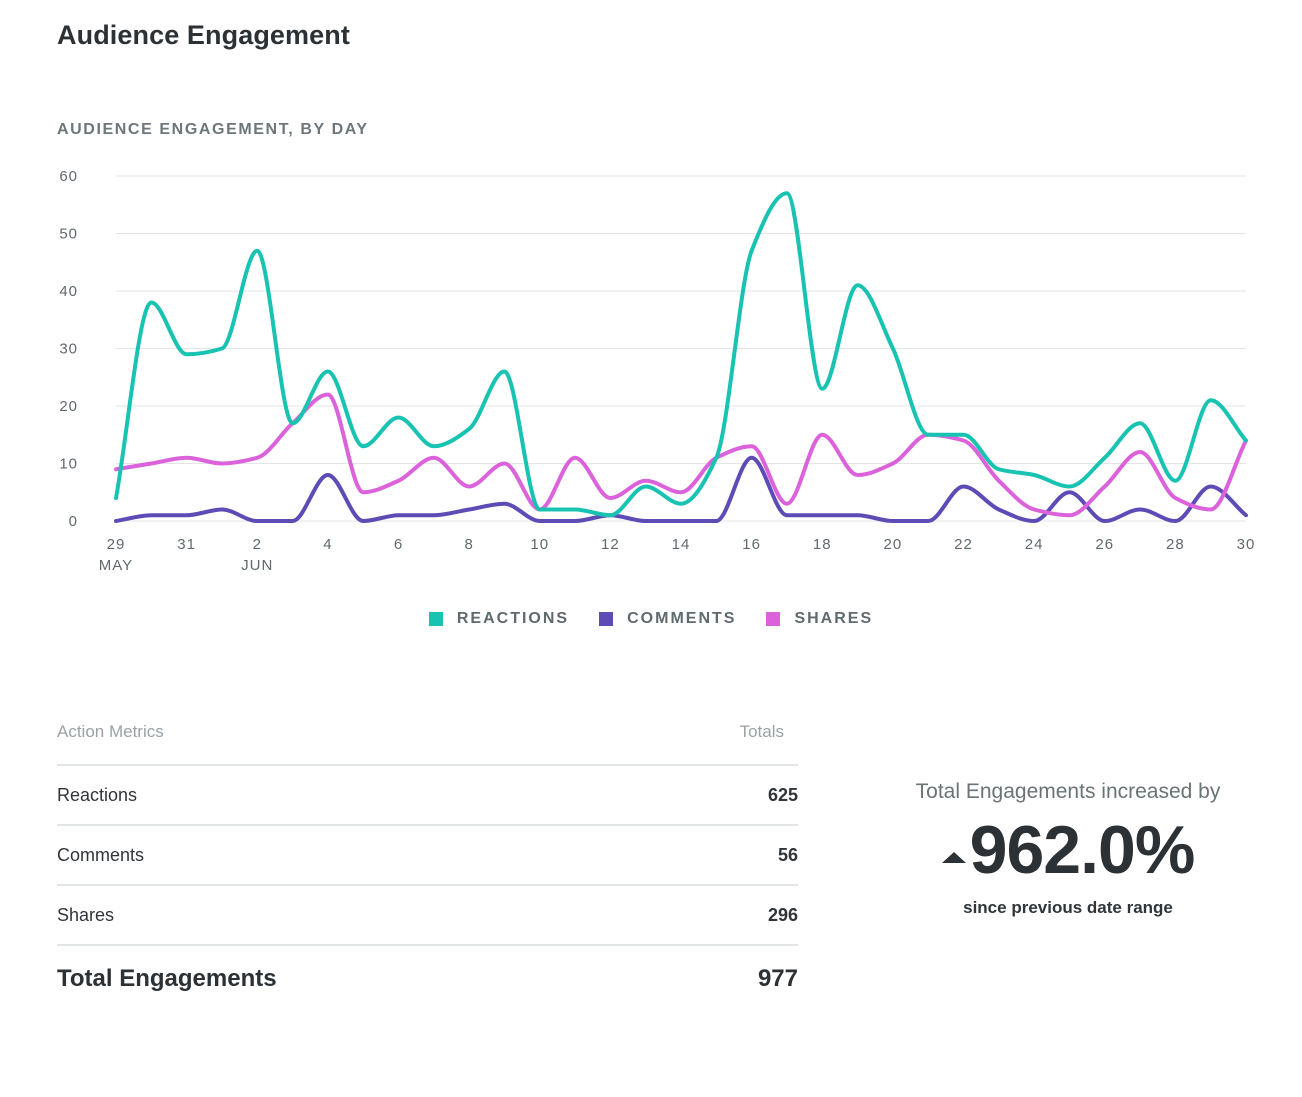 The width and height of the screenshot is (1302, 1097). I want to click on summary-caption: Total Engagements increased by, so click(1068, 791).